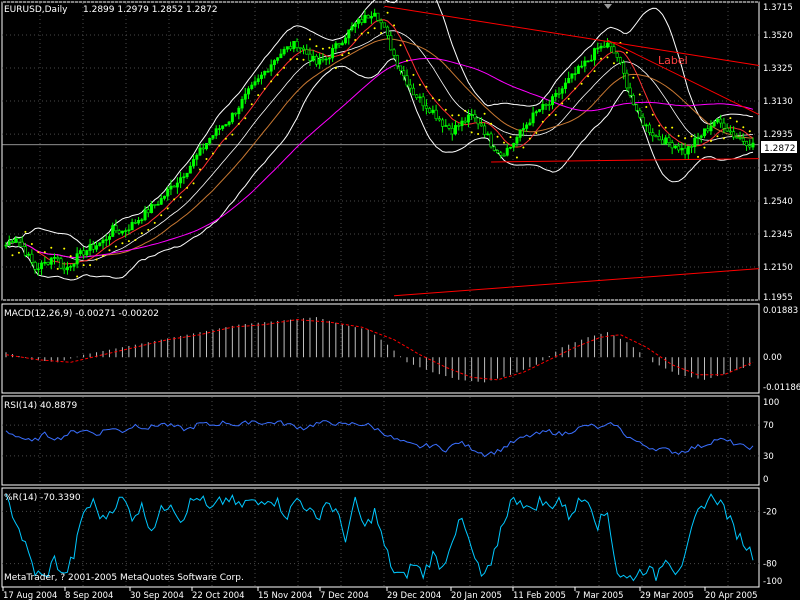 This screenshot has width=800, height=600. Describe the element at coordinates (779, 147) in the screenshot. I see `current-price-box` at that location.